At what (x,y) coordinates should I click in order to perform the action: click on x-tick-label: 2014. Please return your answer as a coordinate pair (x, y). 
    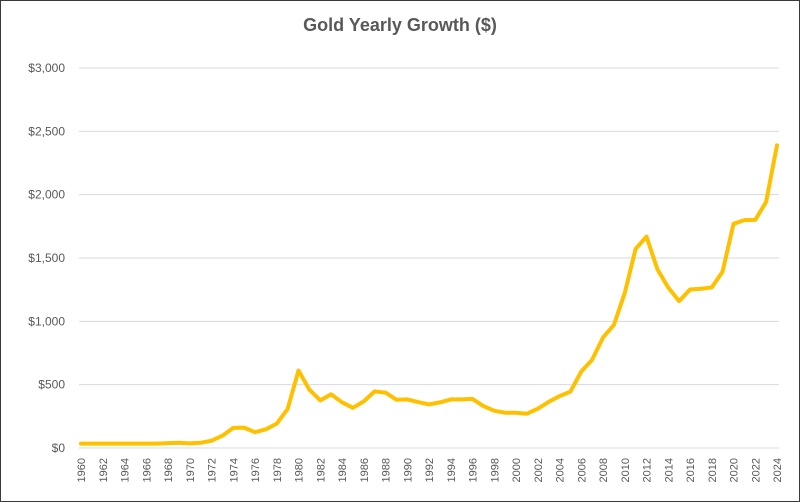
    Looking at the image, I should click on (669, 470).